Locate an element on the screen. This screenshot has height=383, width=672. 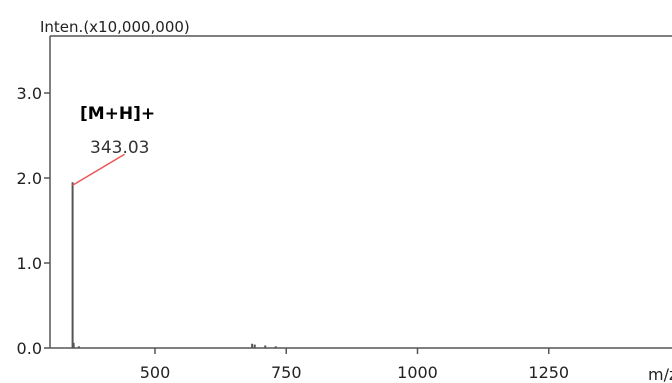
x-tick-label: 500 is located at coordinates (155, 372).